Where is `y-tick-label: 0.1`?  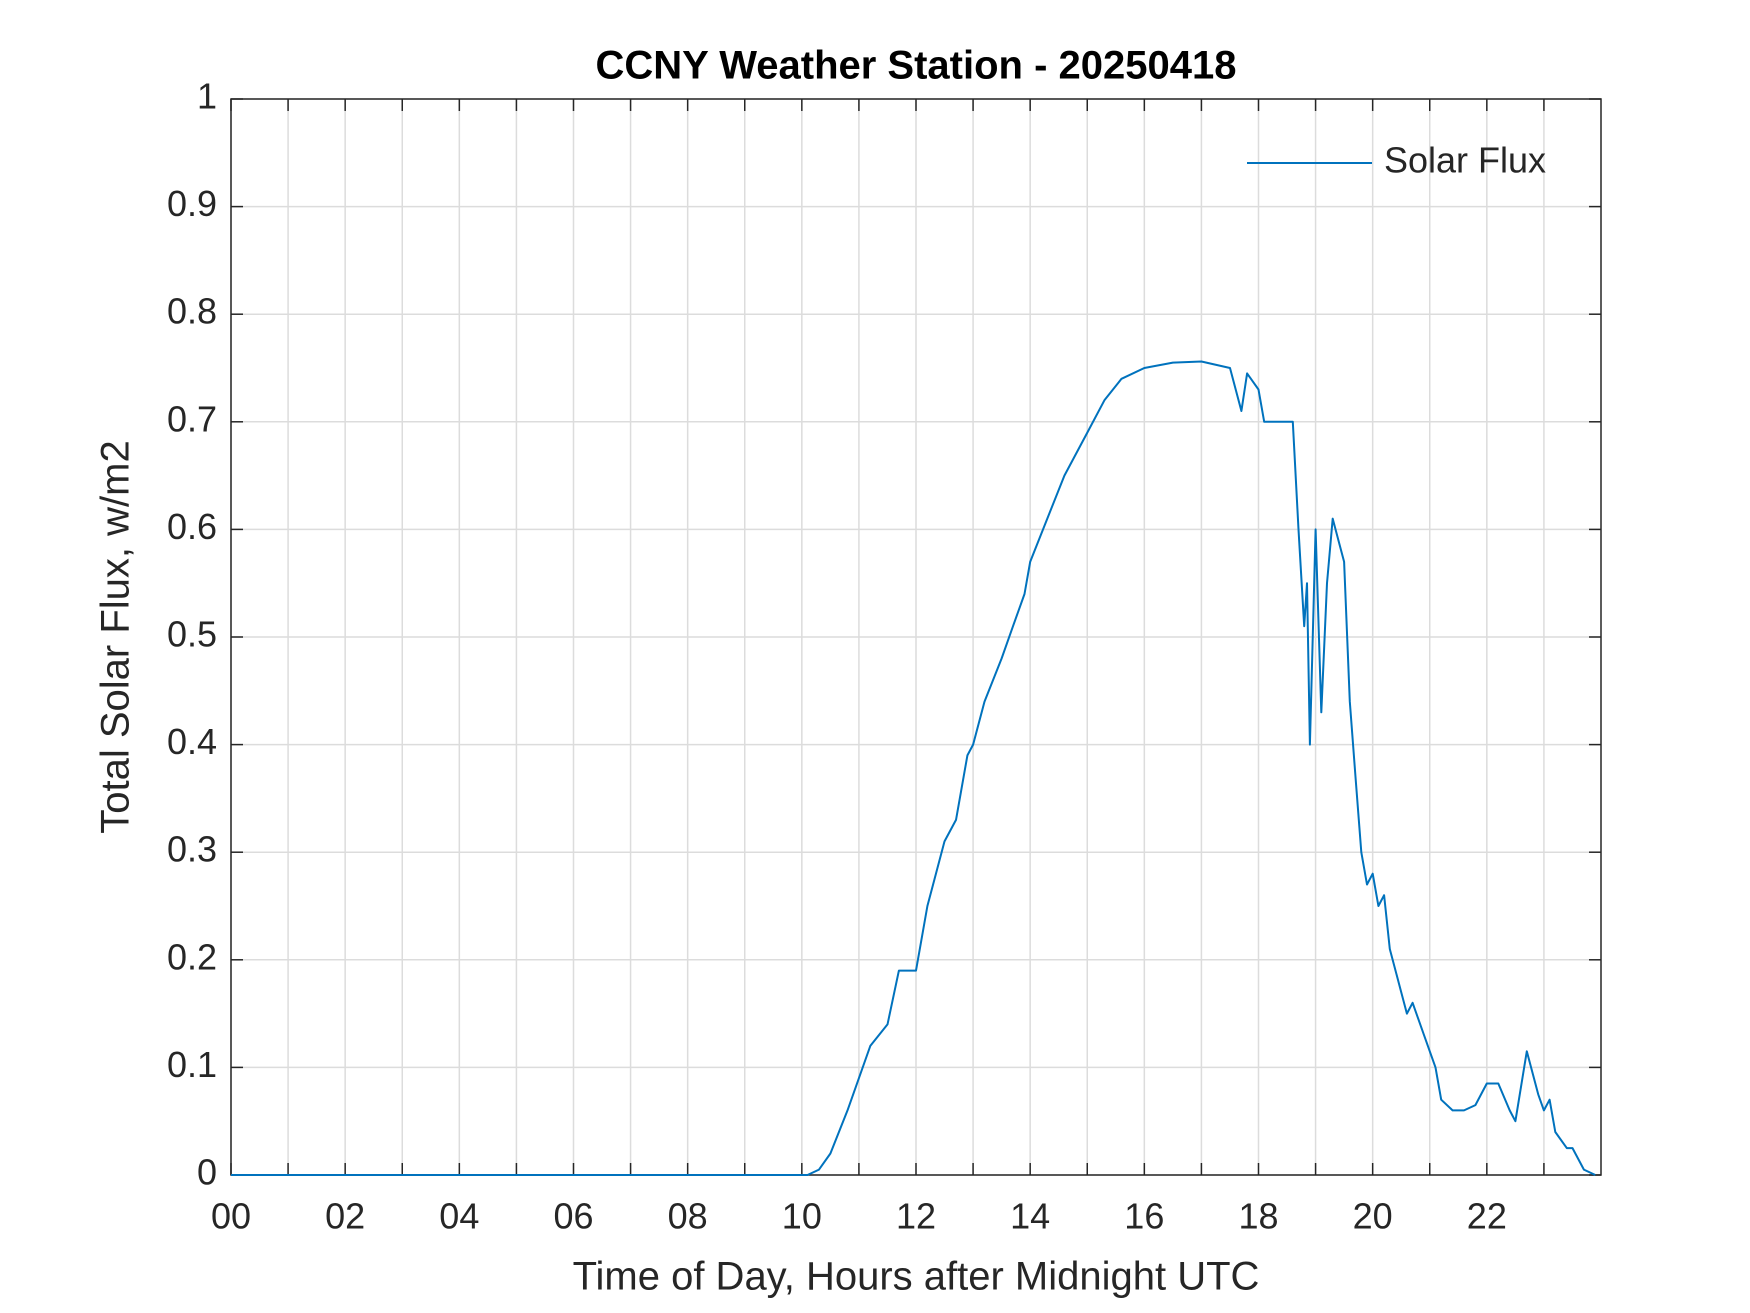 y-tick-label: 0.1 is located at coordinates (192, 1064).